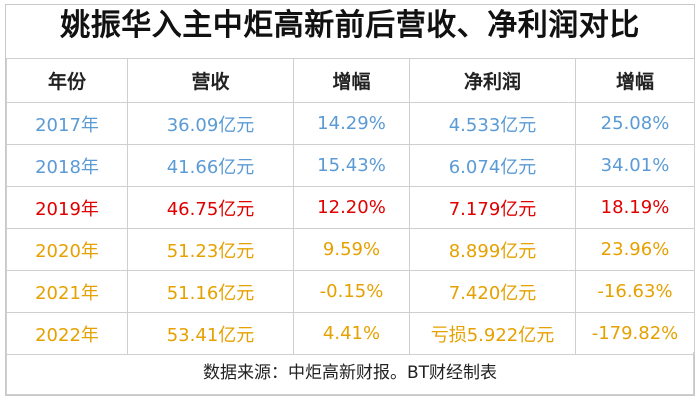 This screenshot has width=700, height=402. Describe the element at coordinates (492, 291) in the screenshot. I see `cell-net-profit: 7.420亿元` at that location.